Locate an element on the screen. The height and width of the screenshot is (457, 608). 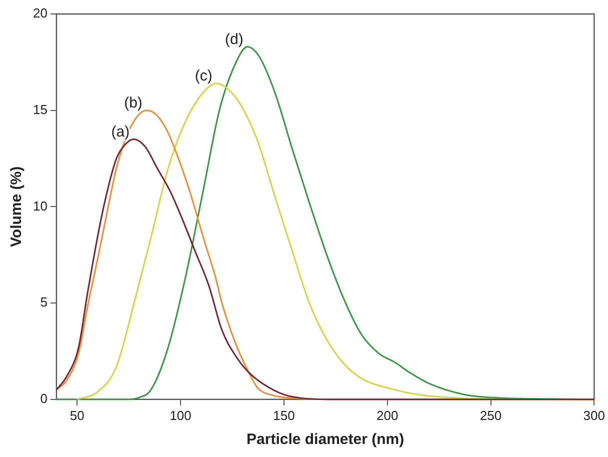
x-tick-label: 250 is located at coordinates (491, 415).